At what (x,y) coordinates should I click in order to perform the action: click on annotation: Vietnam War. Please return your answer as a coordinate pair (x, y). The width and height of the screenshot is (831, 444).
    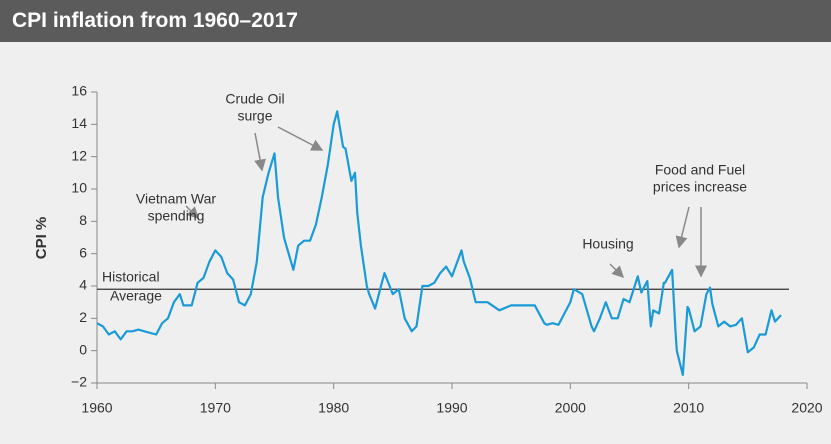
    Looking at the image, I should click on (176, 199).